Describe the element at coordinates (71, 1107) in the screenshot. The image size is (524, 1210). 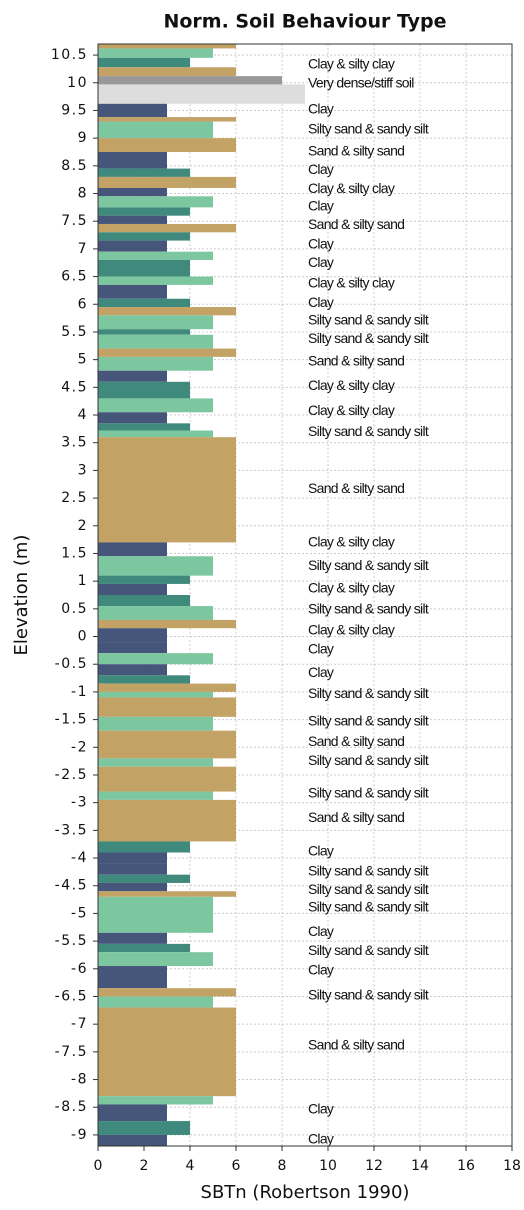
I see `y-tick-label: -8.5` at that location.